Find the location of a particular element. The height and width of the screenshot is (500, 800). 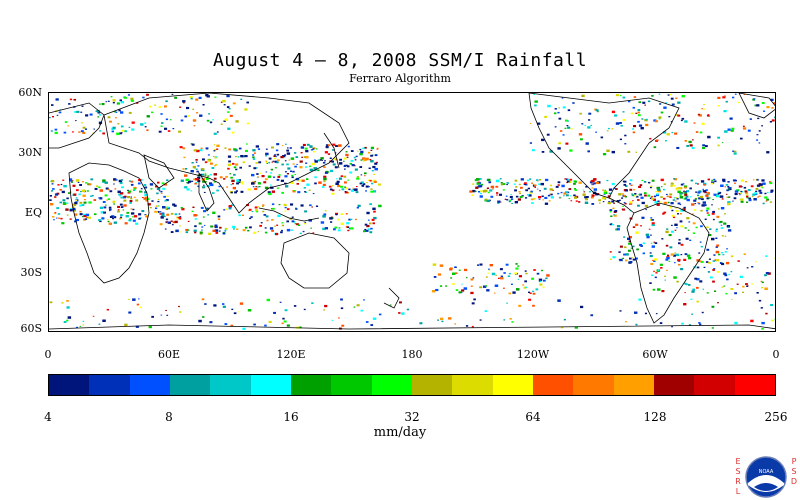

noaa-logo-icon: NOAA is located at coordinates (766, 477).